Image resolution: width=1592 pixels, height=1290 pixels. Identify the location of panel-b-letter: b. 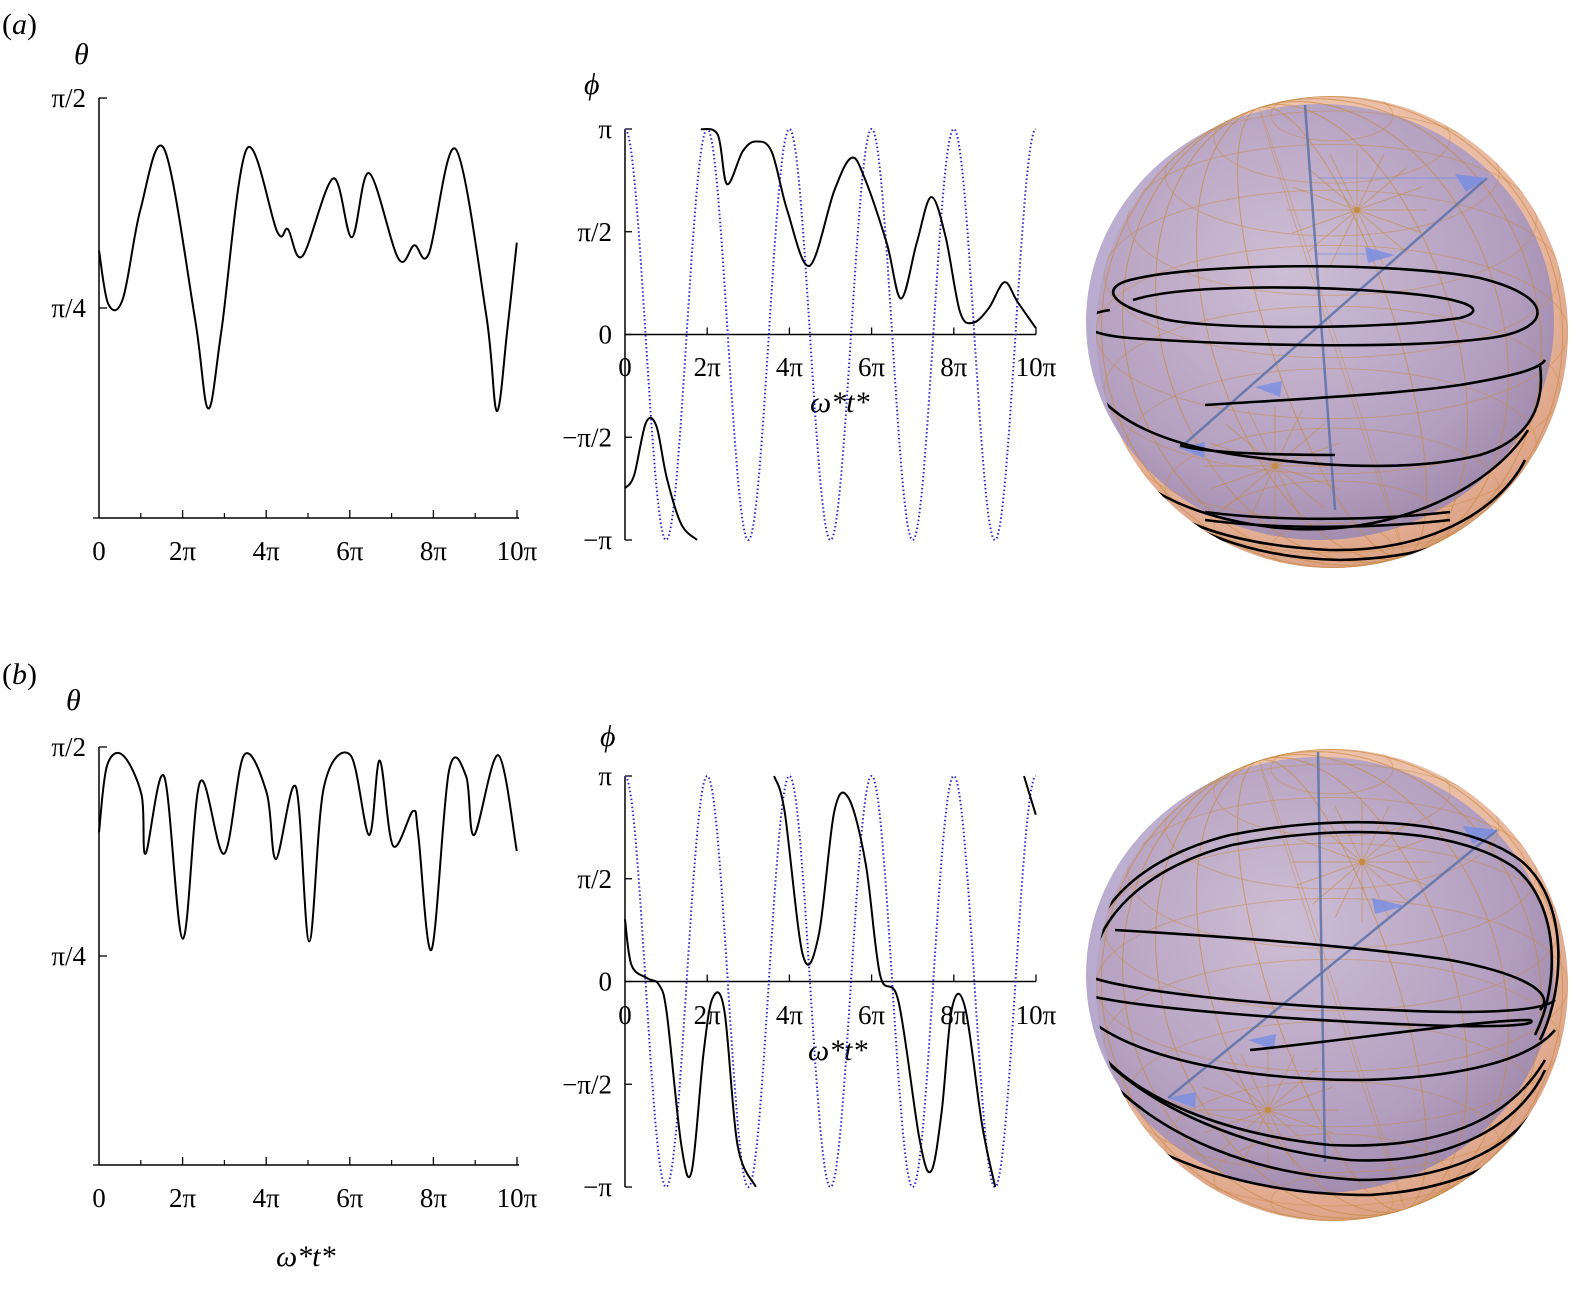
(19, 674).